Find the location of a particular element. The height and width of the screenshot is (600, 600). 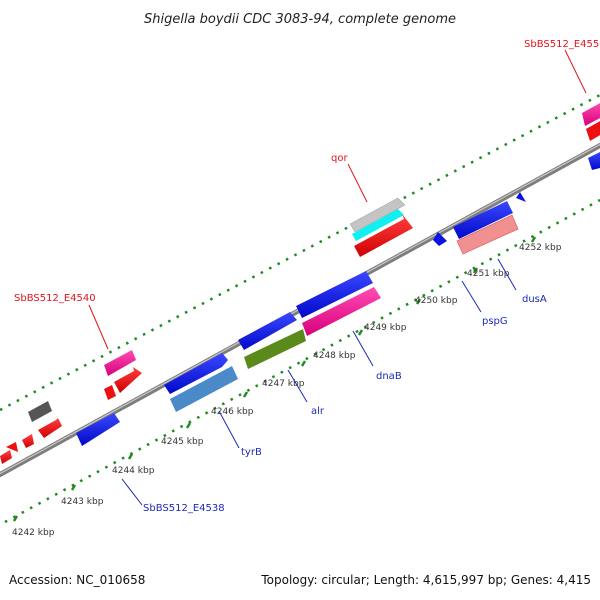

accession-text: Accession: NC_010658 is located at coordinates (77, 580).